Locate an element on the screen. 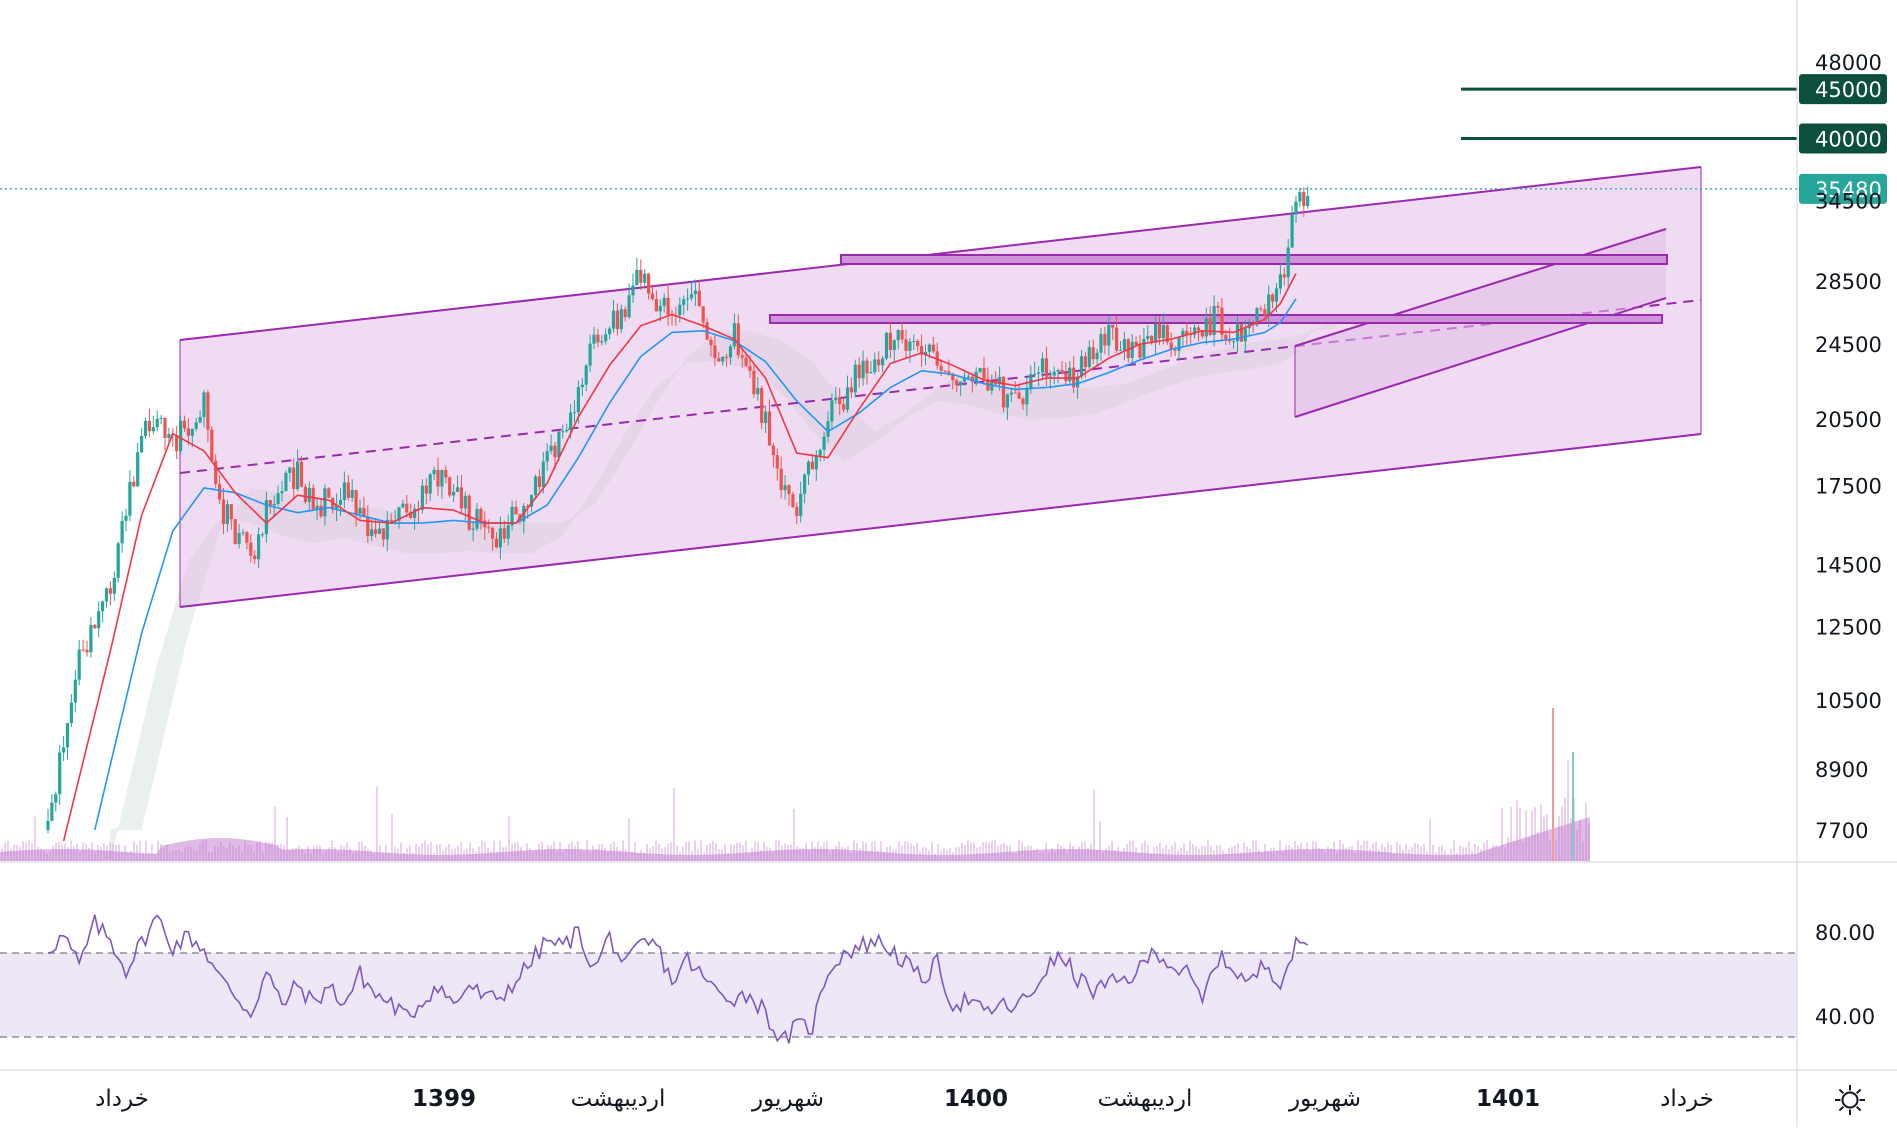 The image size is (1897, 1131). time-tick-label: 1399 is located at coordinates (444, 1099).